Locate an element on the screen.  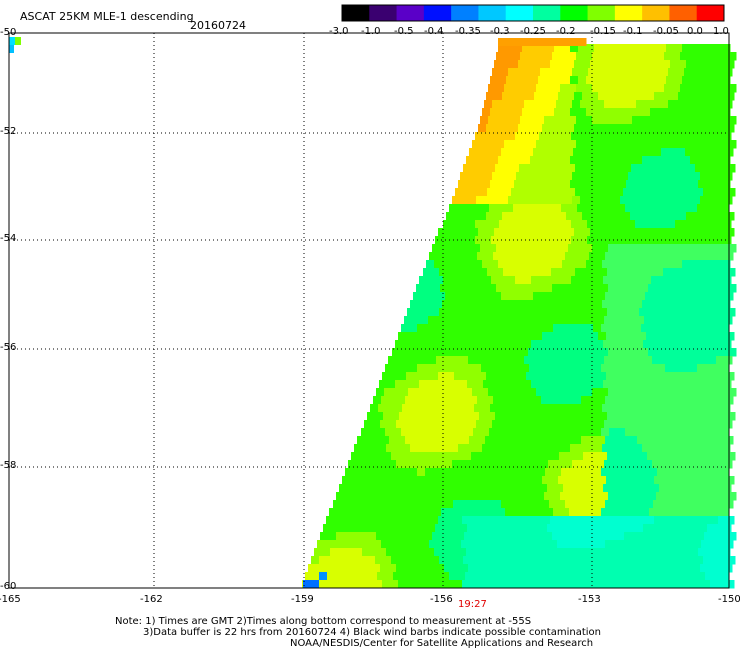
colorbar-label-2: -0.5 is located at coordinates (404, 31).